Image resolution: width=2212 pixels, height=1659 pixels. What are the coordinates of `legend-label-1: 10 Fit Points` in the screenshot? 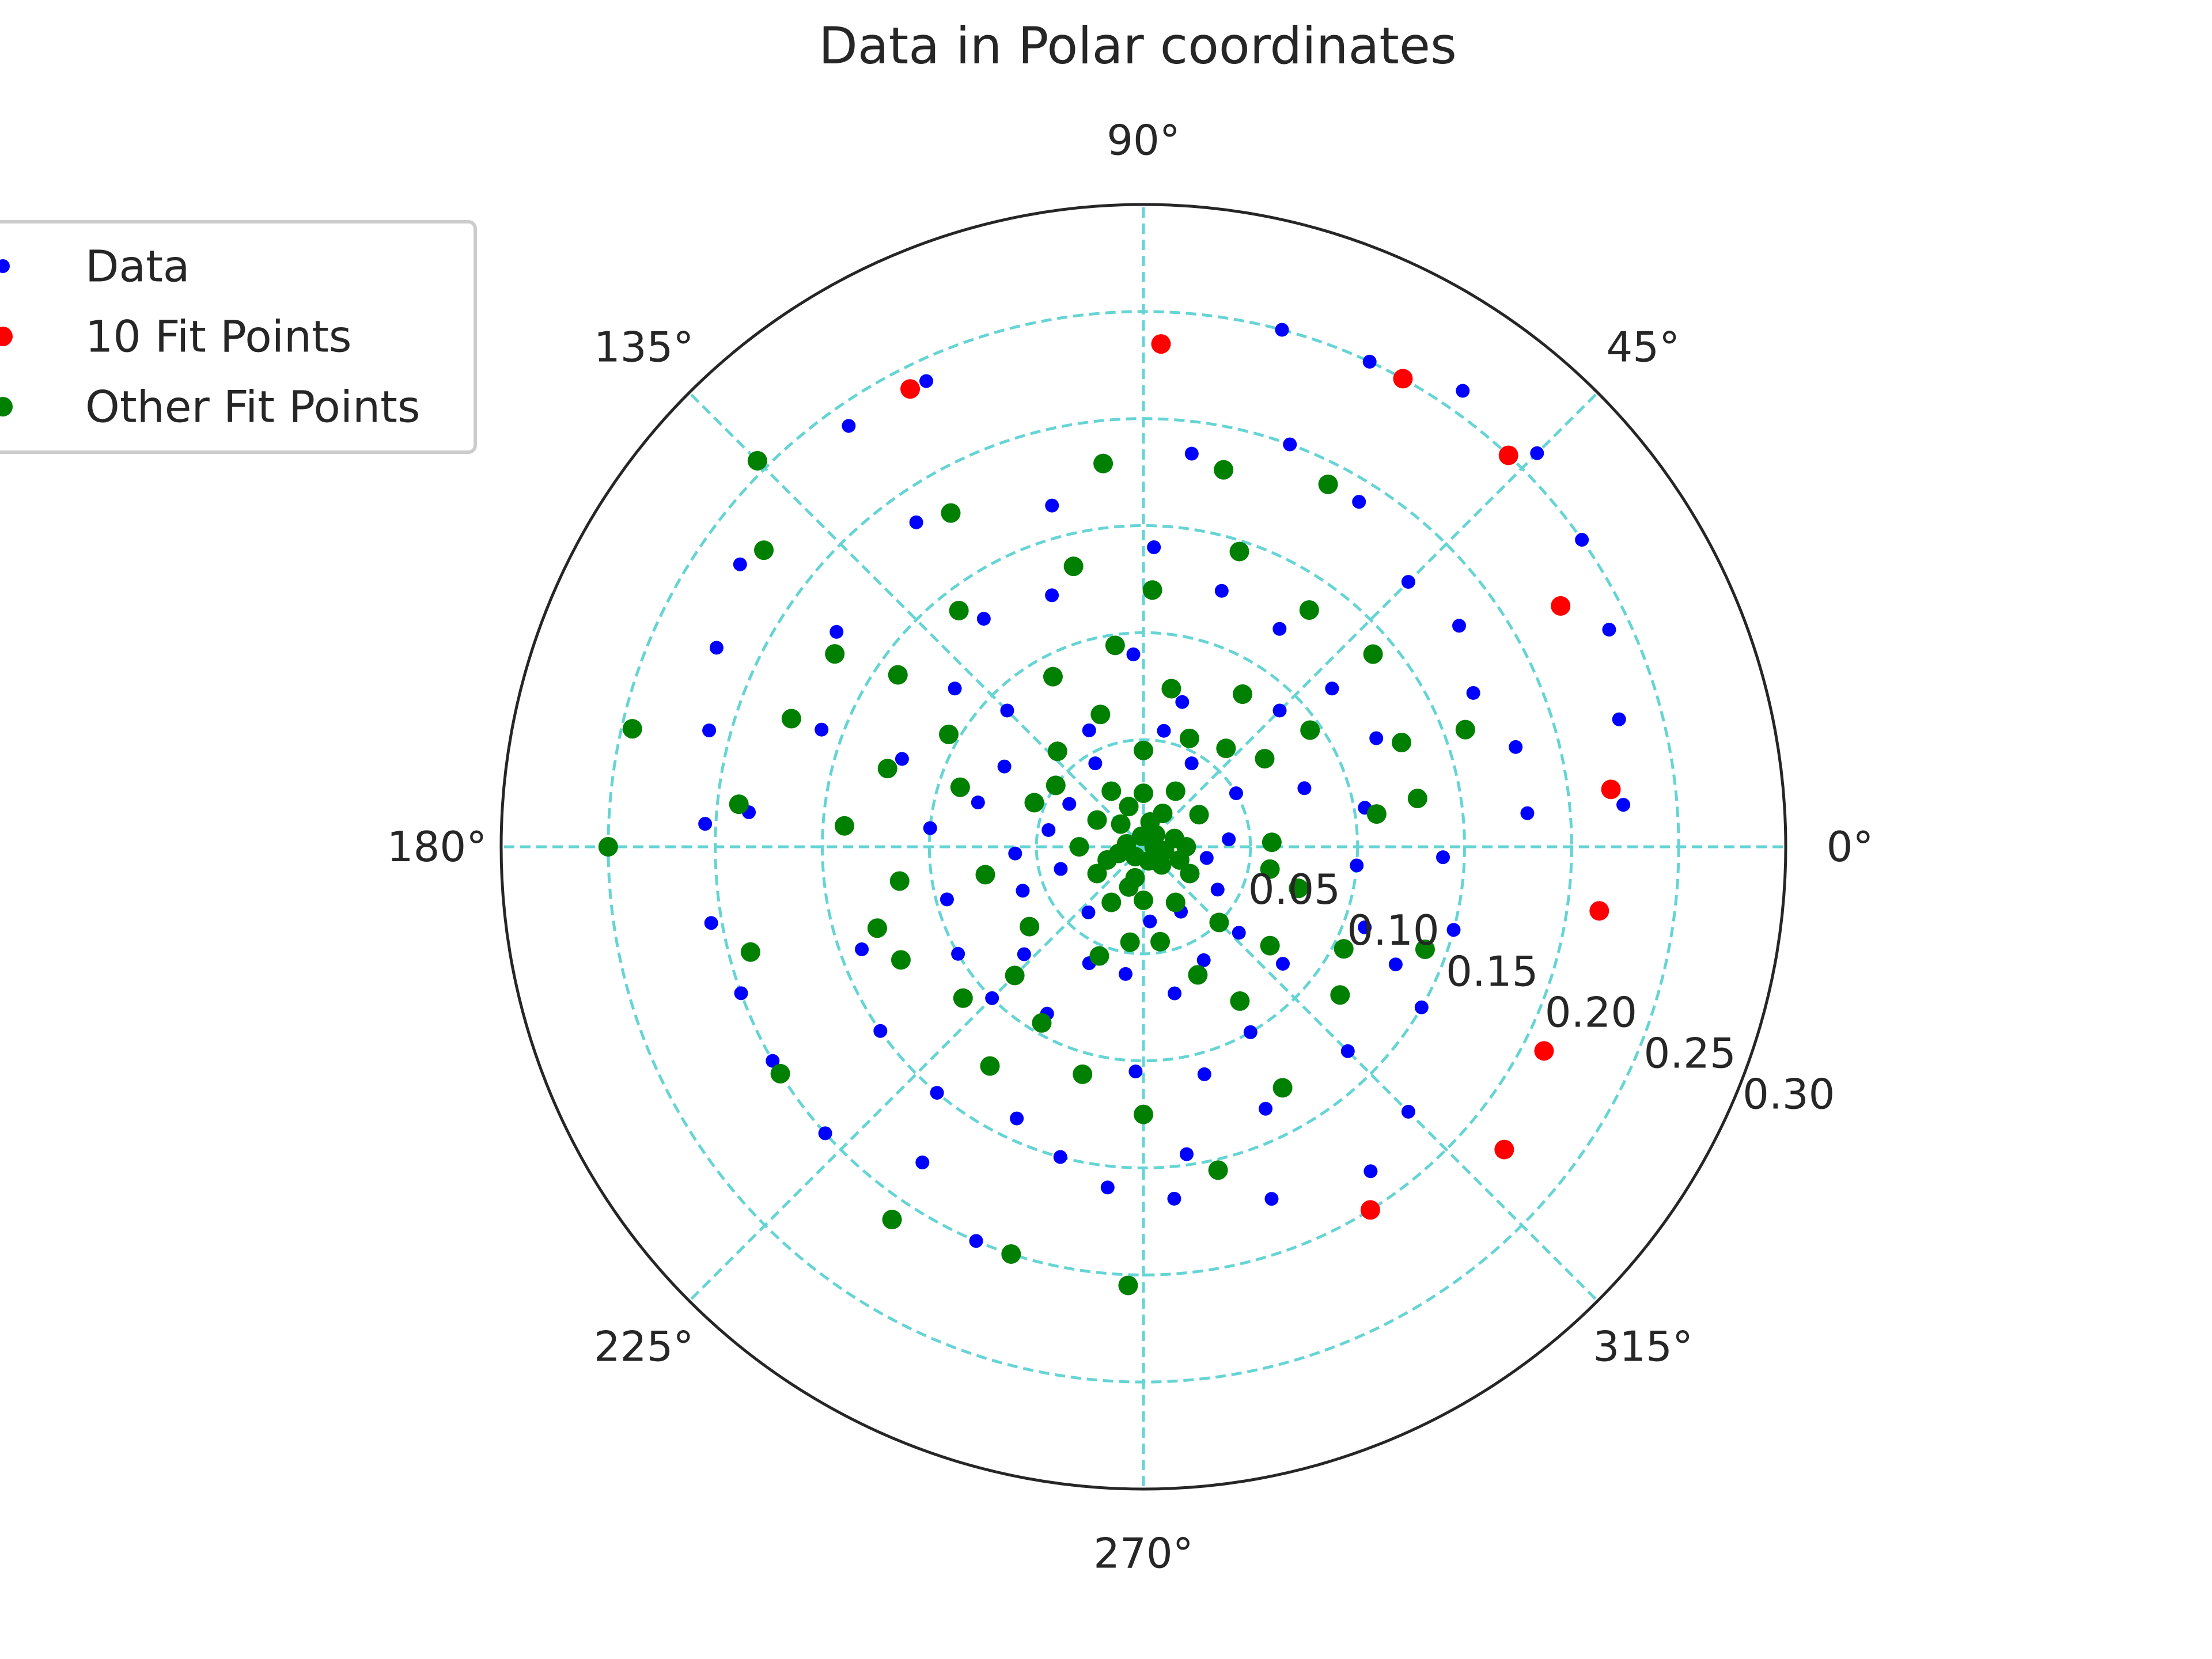 It's located at (218, 336).